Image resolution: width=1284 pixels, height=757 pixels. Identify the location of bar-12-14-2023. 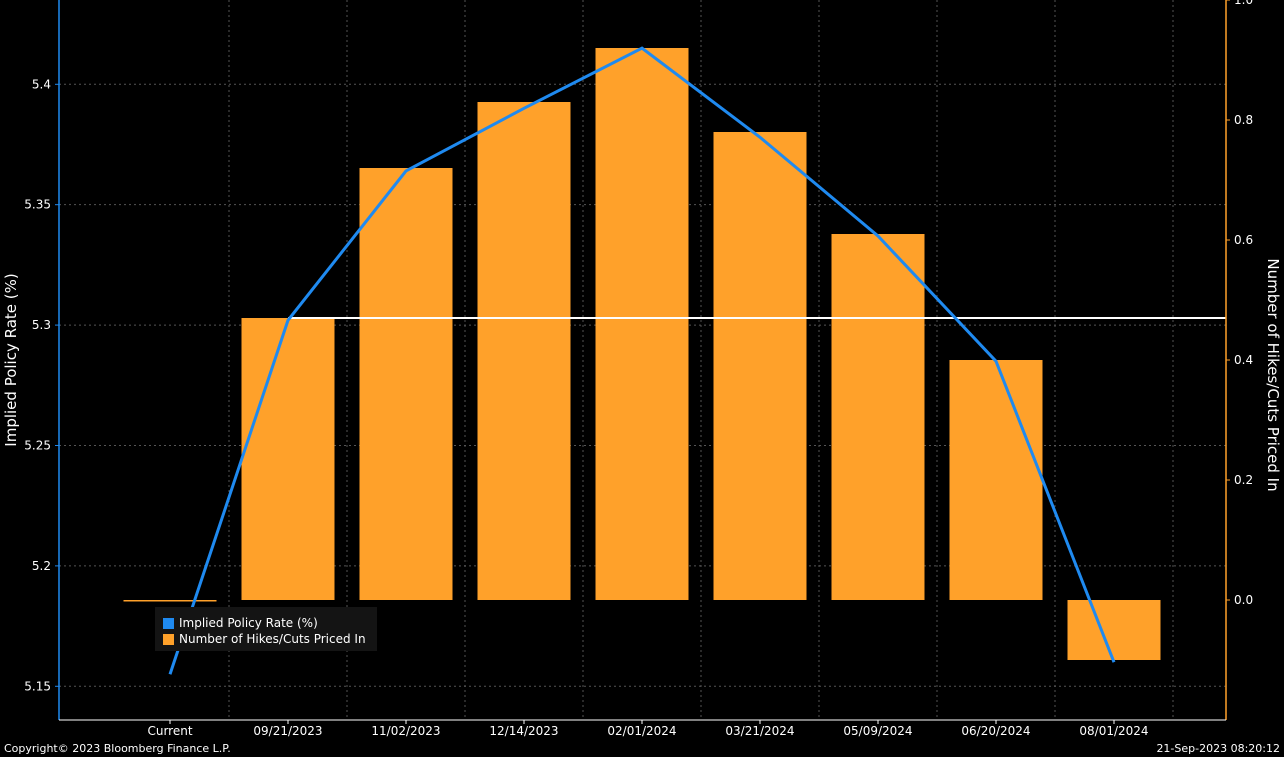
(524, 351).